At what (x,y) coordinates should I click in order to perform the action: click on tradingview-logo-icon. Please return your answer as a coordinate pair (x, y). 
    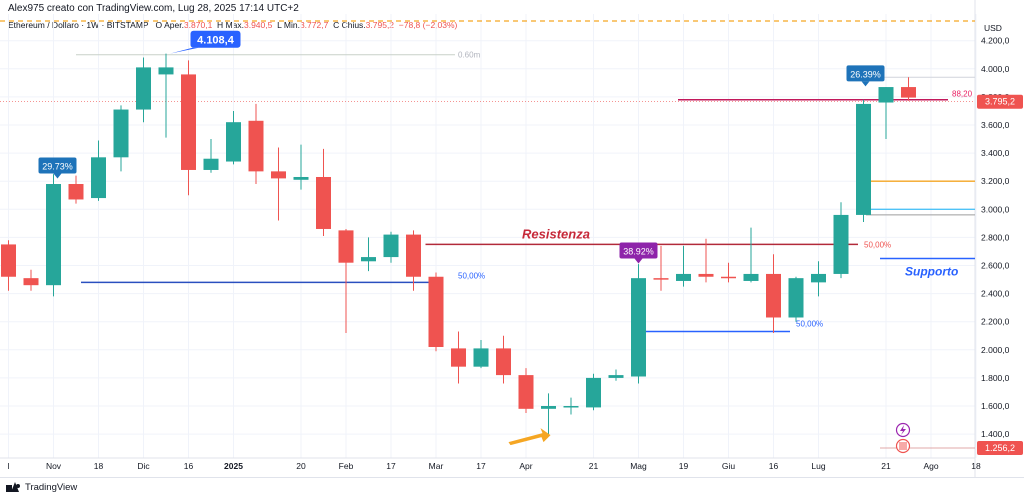
    Looking at the image, I should click on (13, 487).